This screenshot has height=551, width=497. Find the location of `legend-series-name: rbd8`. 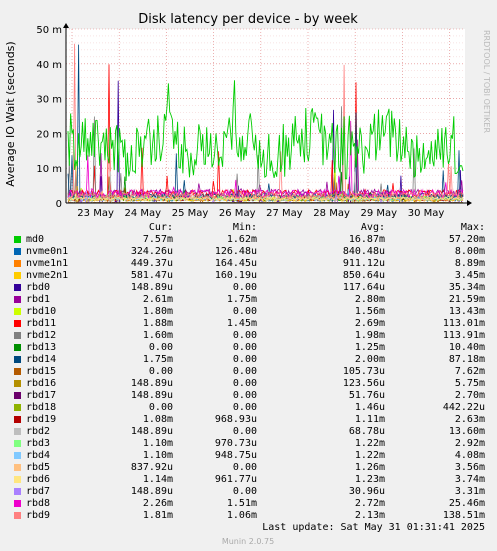

legend-series-name: rbd8 is located at coordinates (38, 503).